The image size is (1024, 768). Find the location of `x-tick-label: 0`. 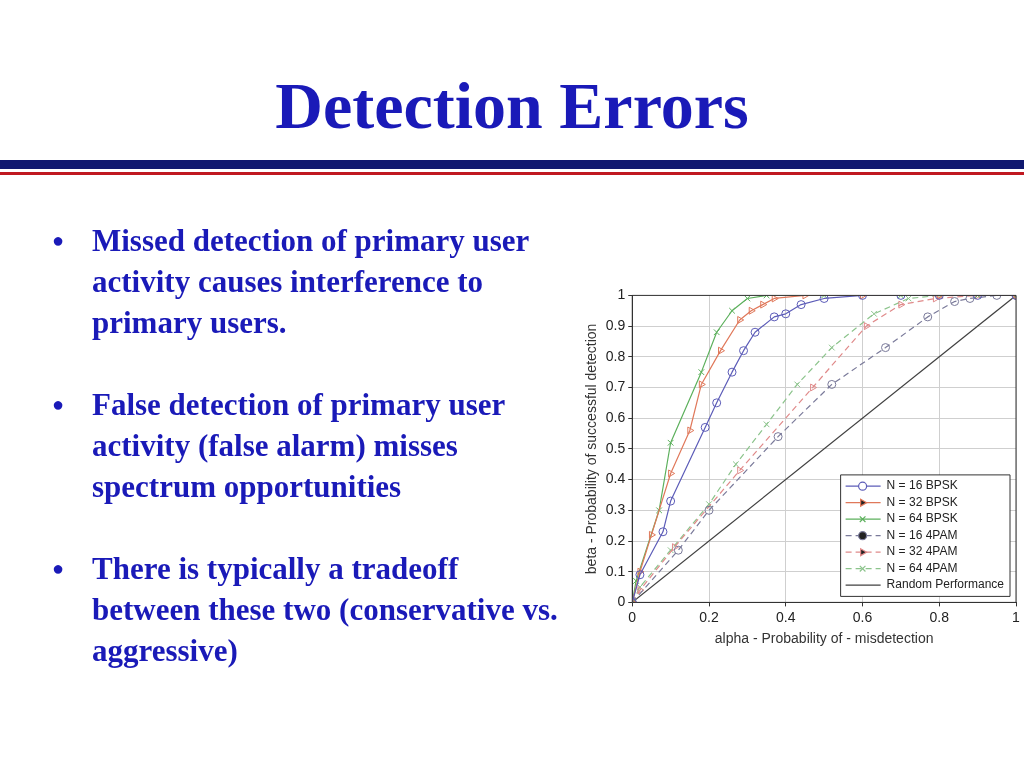

x-tick-label: 0 is located at coordinates (632, 616).